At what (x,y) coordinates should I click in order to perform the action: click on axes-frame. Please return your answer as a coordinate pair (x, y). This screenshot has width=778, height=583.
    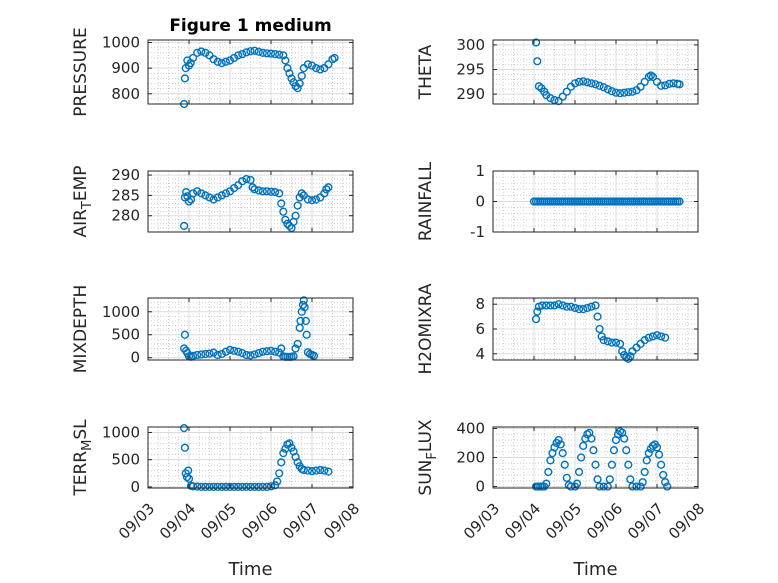
    Looking at the image, I should click on (250, 72).